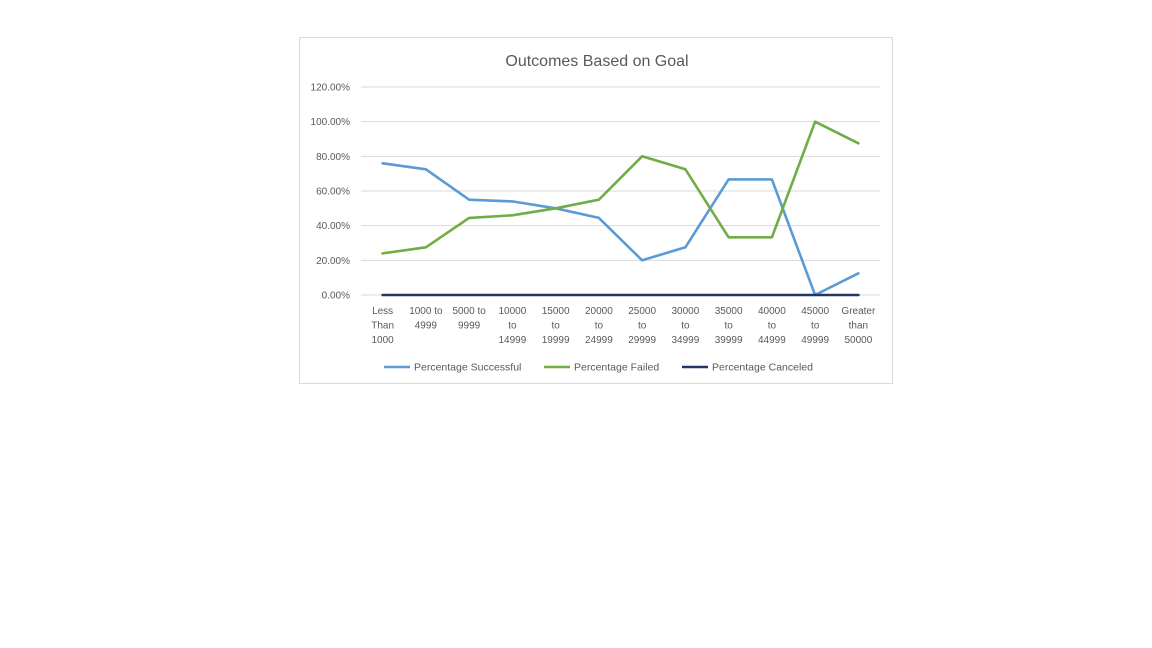 The width and height of the screenshot is (1152, 648). I want to click on legend-label: Percentage Failed, so click(616, 368).